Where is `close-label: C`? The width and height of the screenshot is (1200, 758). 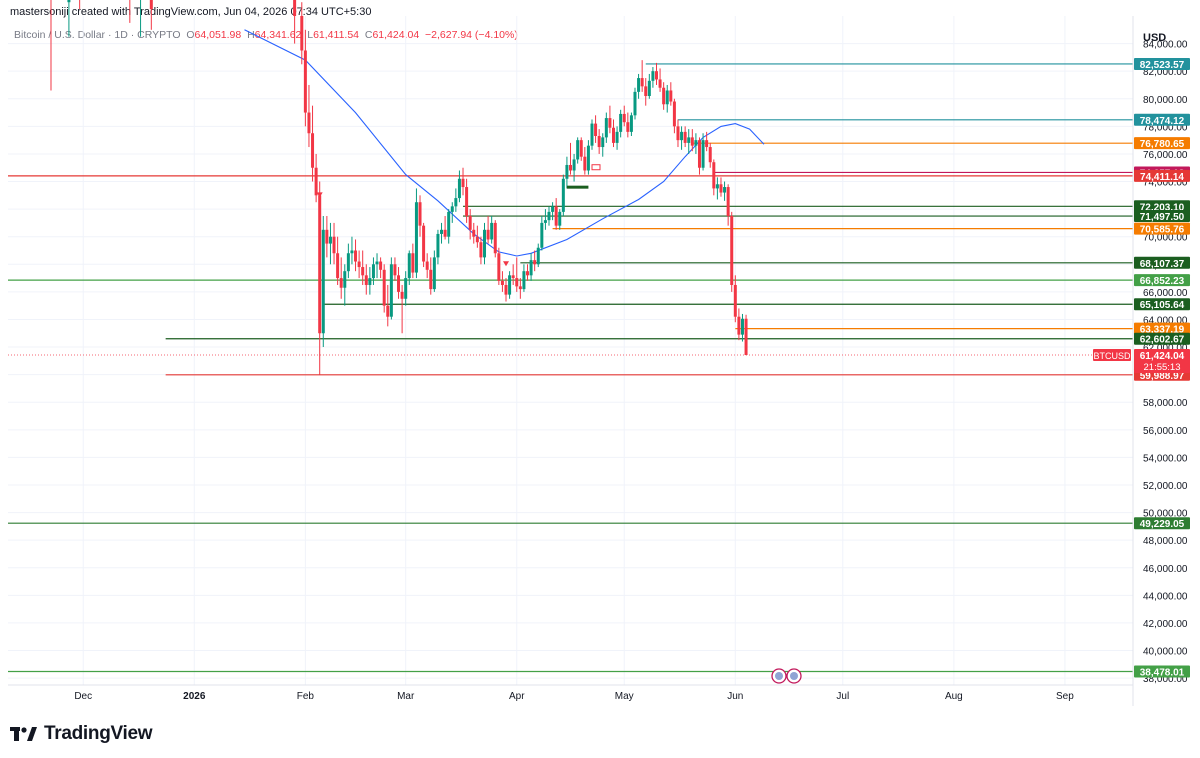
close-label: C is located at coordinates (368, 35).